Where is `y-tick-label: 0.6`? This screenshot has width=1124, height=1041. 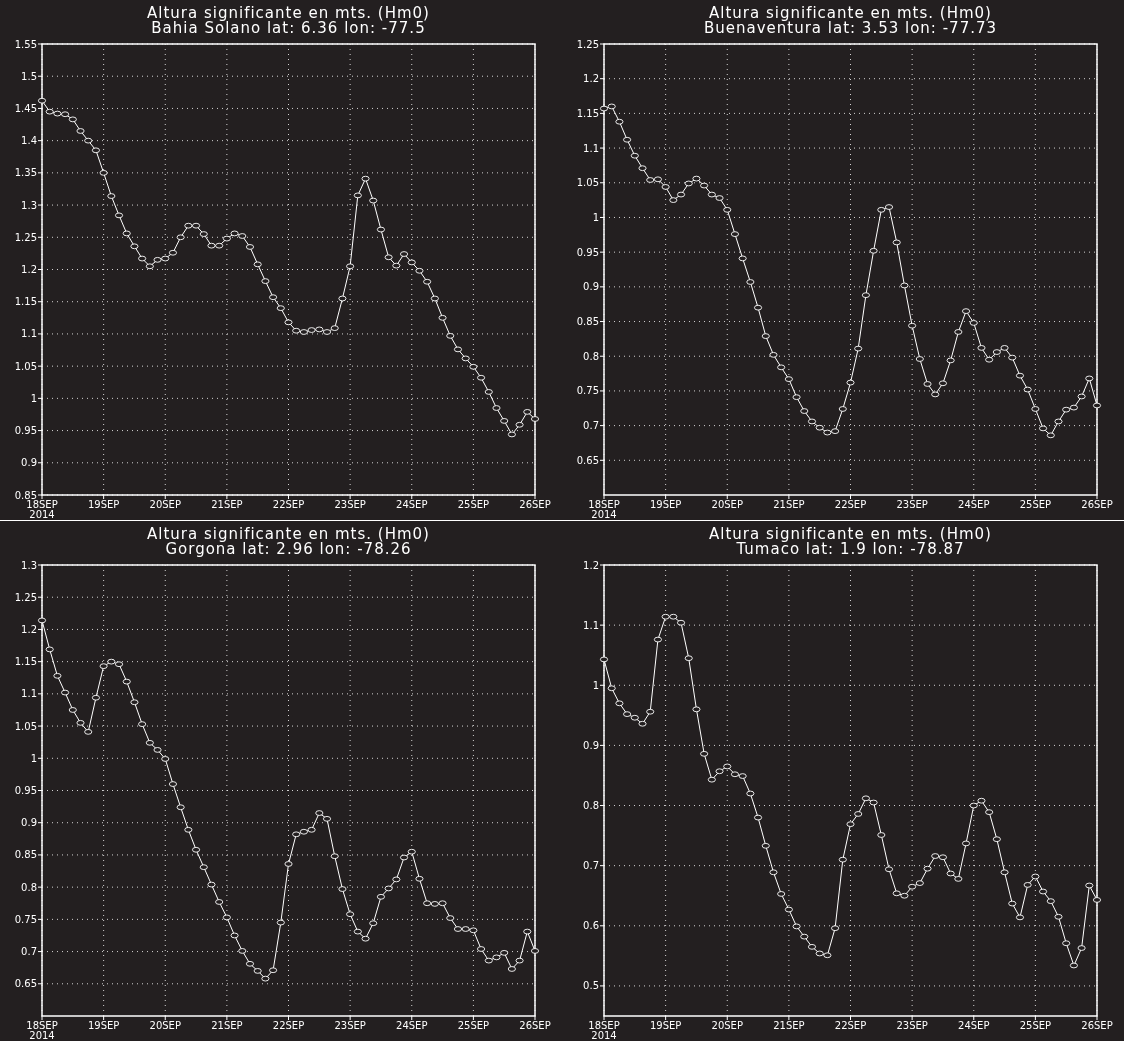 y-tick-label: 0.6 is located at coordinates (591, 926).